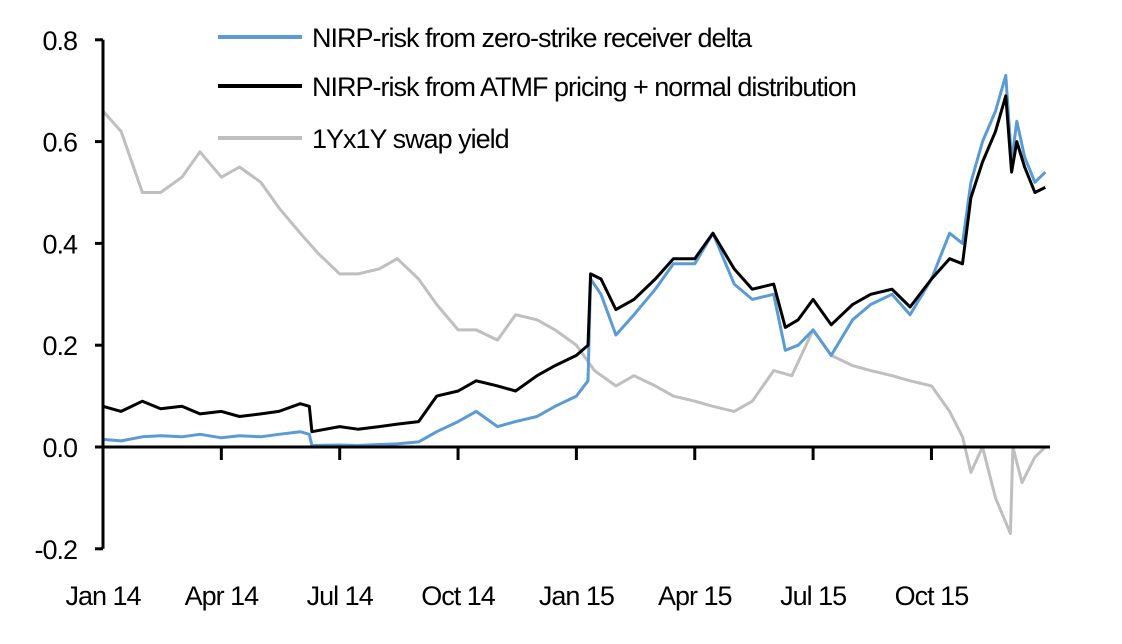 Image resolution: width=1122 pixels, height=644 pixels. Describe the element at coordinates (813, 596) in the screenshot. I see `x-tick-label: Jul 15` at that location.